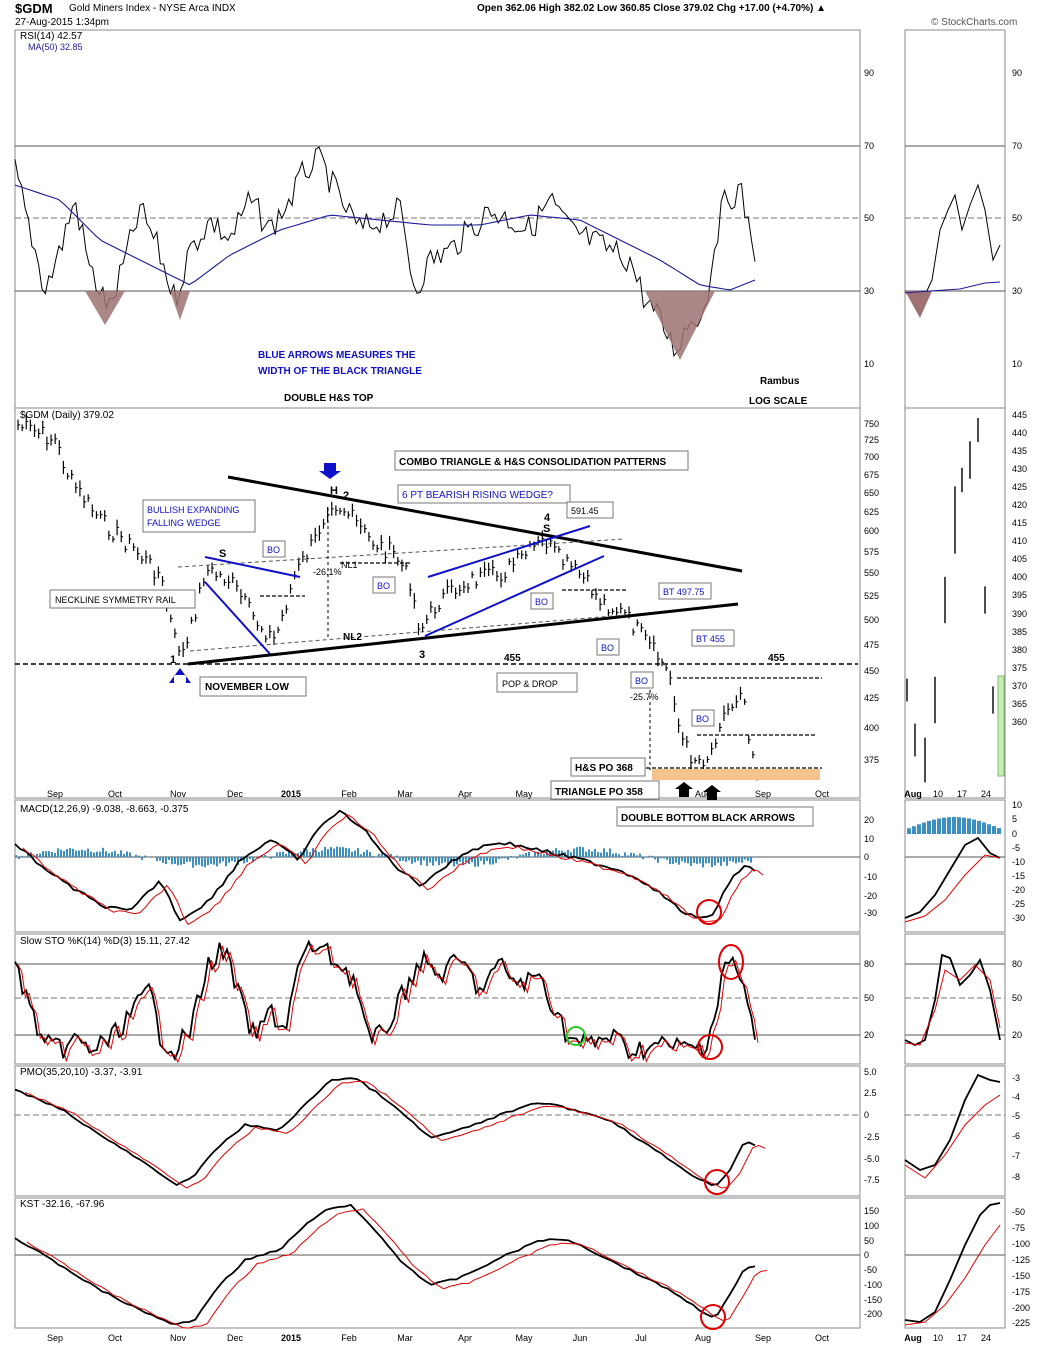 This screenshot has width=1050, height=1346. I want to click on macd-signal-line, so click(393, 869).